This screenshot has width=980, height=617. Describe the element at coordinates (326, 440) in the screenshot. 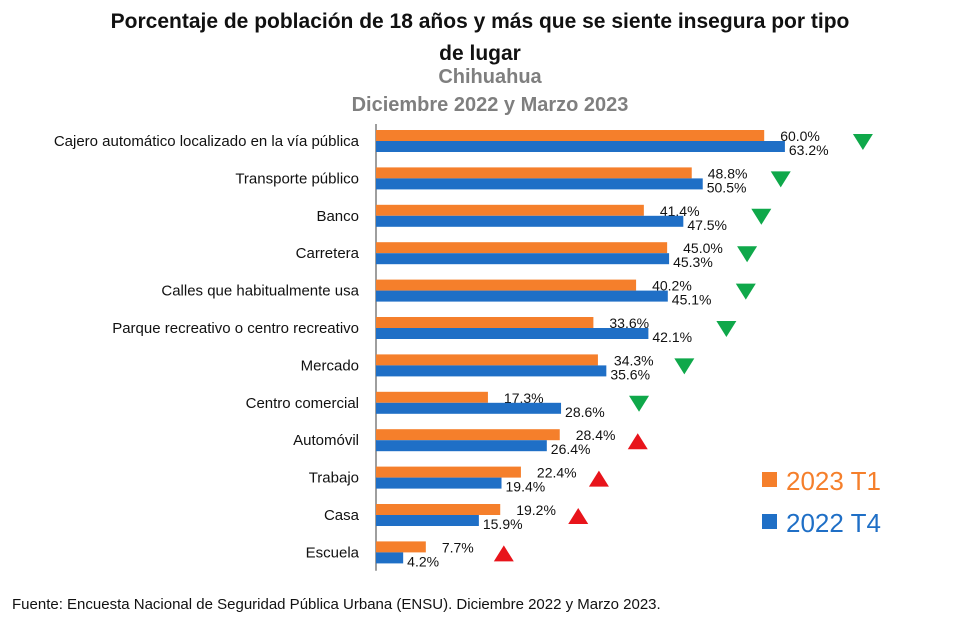

I see `category-label: Automóvil` at that location.